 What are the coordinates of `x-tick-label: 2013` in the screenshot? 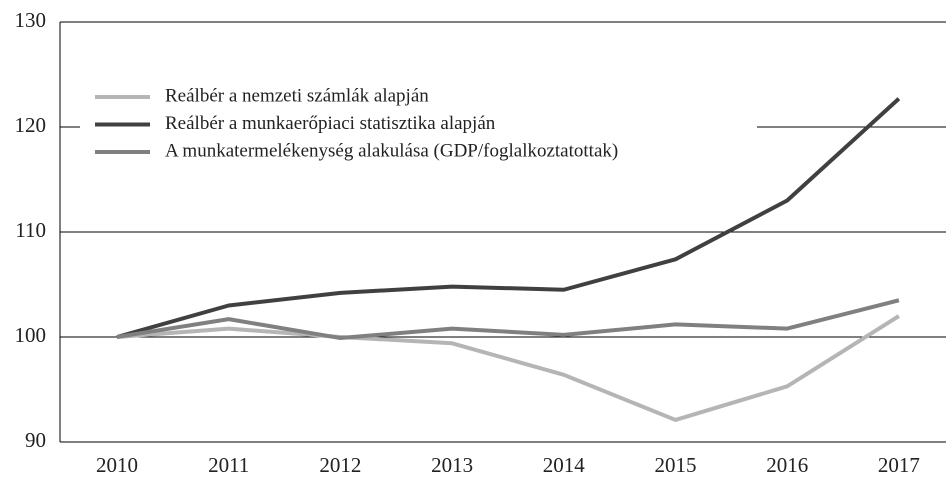 It's located at (452, 465).